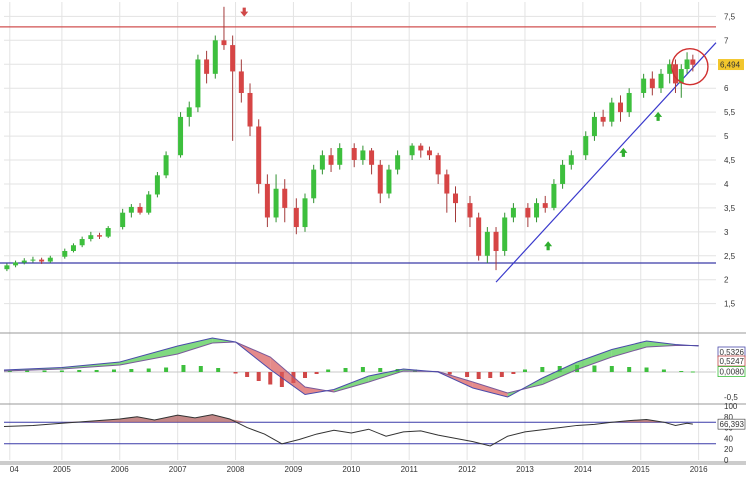  I want to click on price-tick-label: 7,5, so click(730, 16).